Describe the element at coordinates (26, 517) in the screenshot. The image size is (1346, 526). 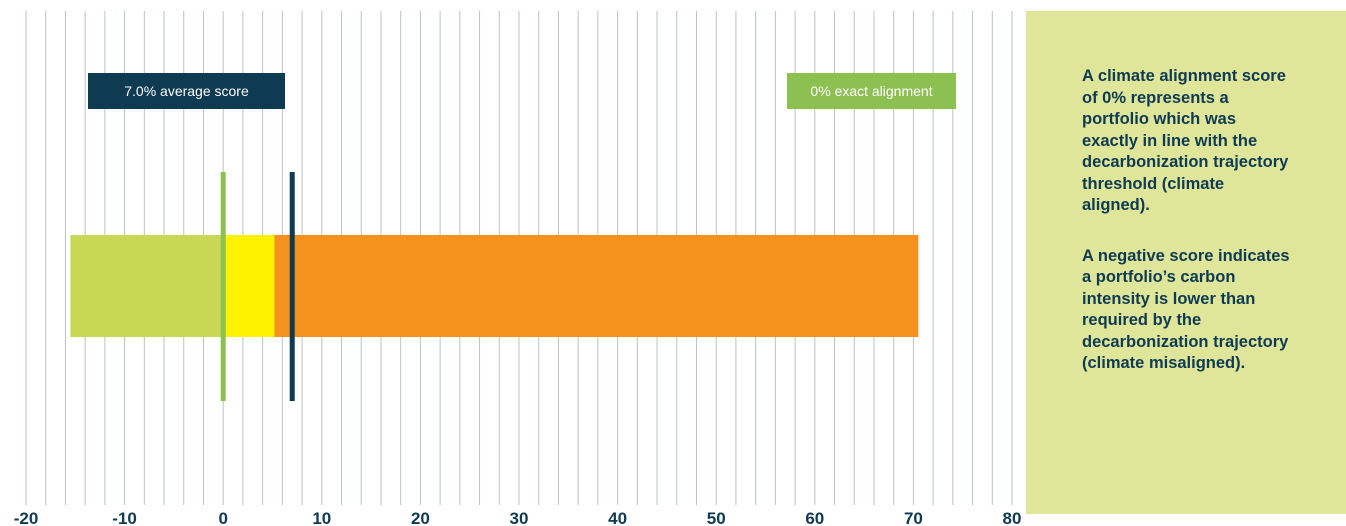
I see `x-tick-label: -20` at that location.